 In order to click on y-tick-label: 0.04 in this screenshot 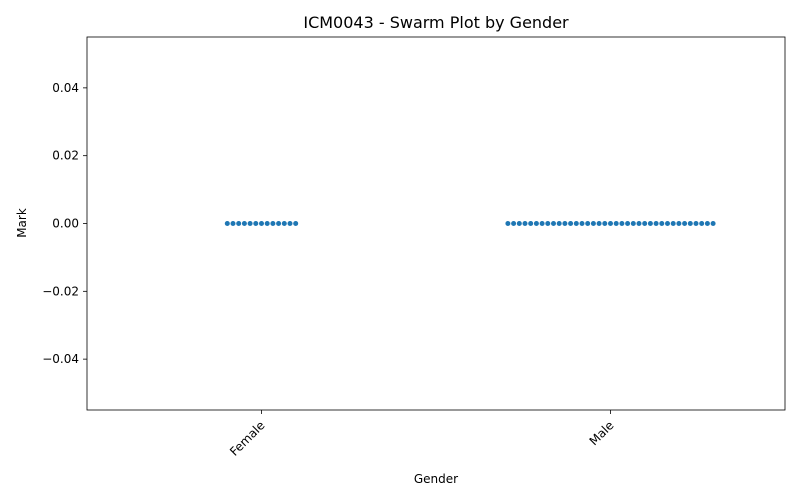, I will do `click(65, 88)`.